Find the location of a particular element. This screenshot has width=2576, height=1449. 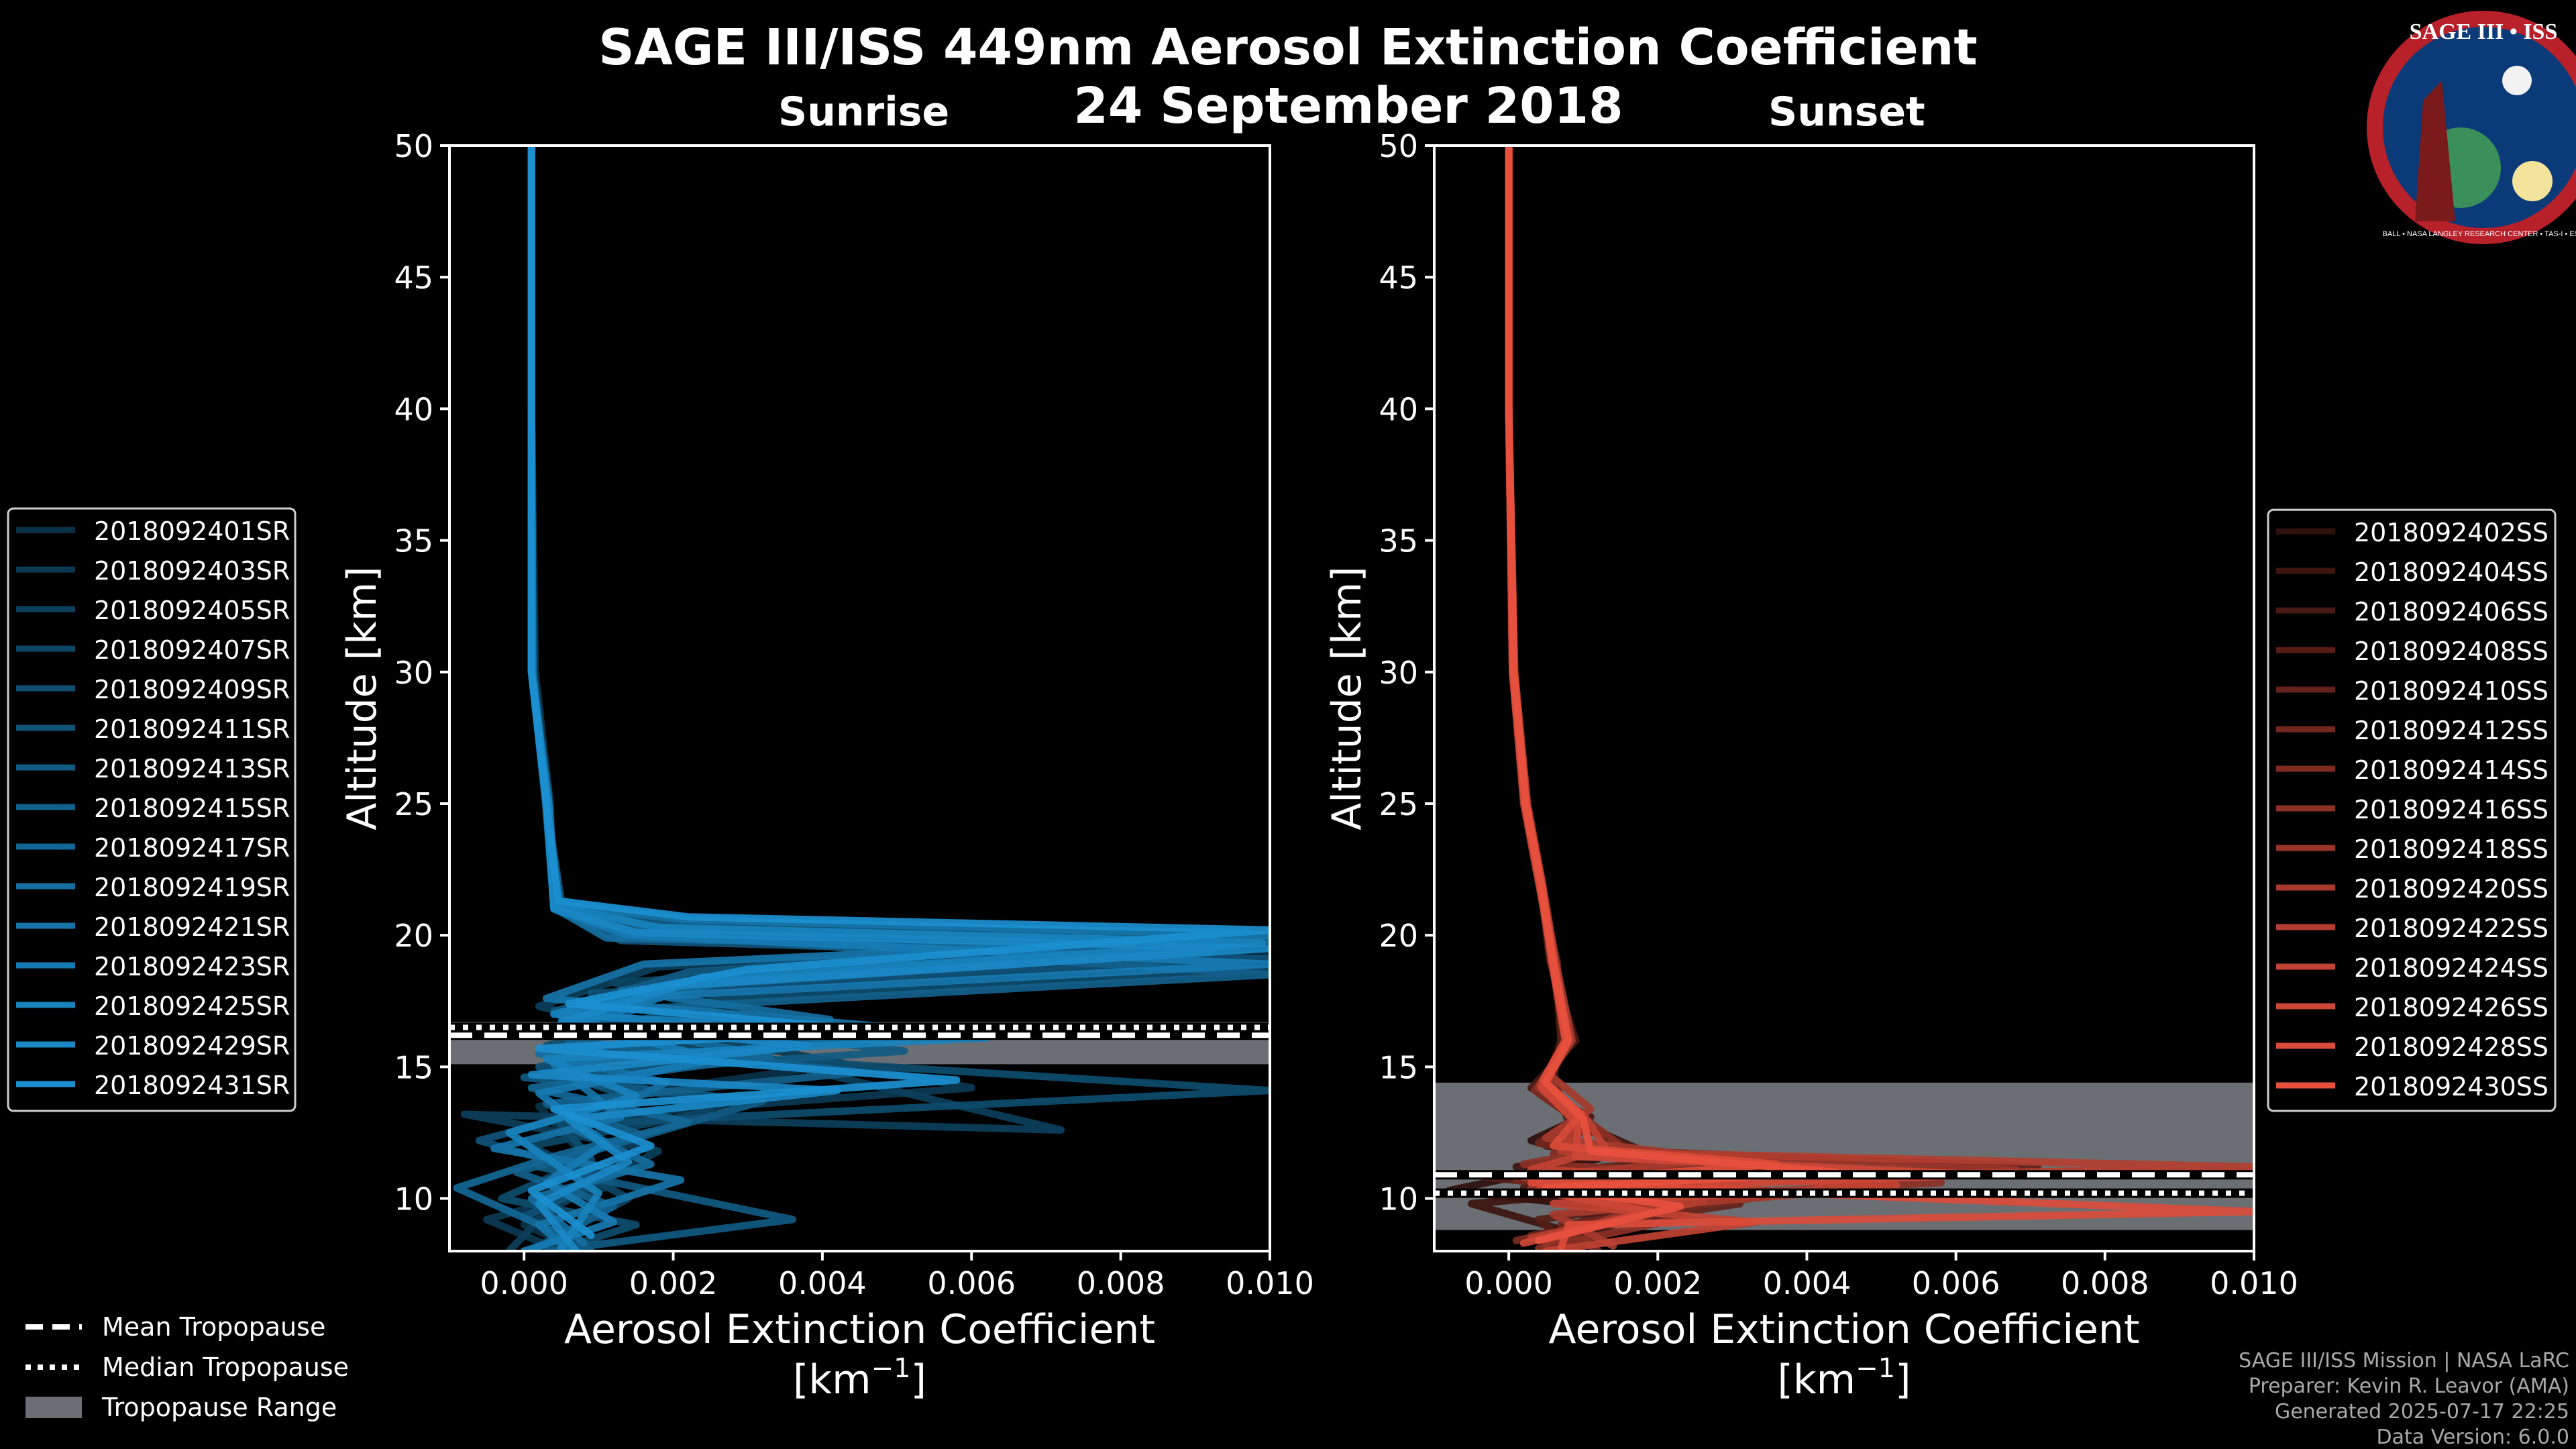

sunrise-legend-item: 2018092431SR is located at coordinates (153, 1085).